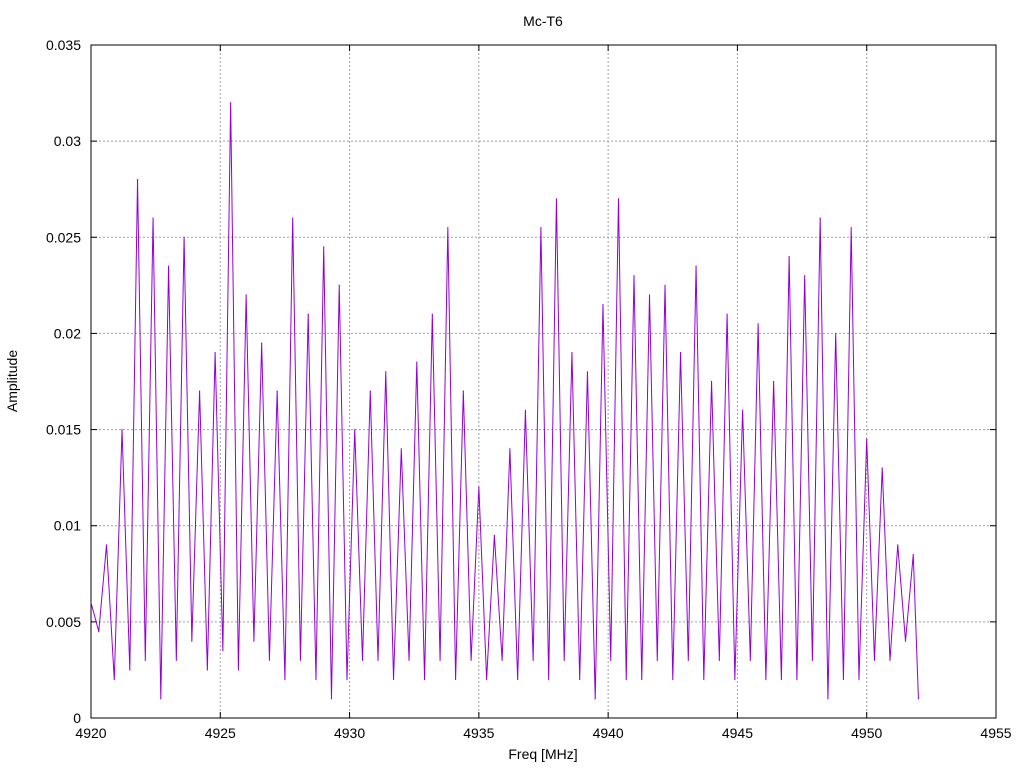  Describe the element at coordinates (220, 733) in the screenshot. I see `x-tick-label: 4925` at that location.